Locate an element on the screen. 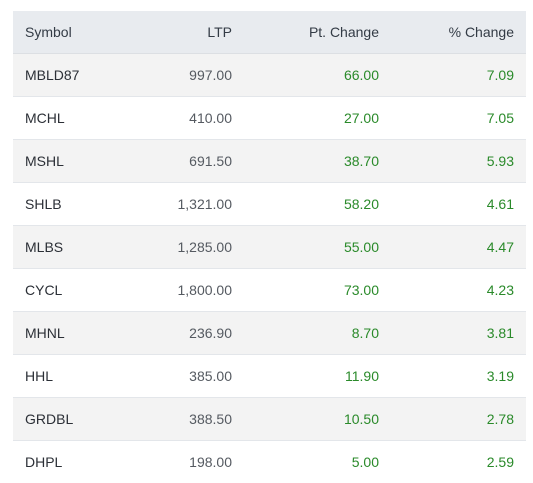 The image size is (533, 483). cell-pct-change: 4.23 is located at coordinates (458, 290).